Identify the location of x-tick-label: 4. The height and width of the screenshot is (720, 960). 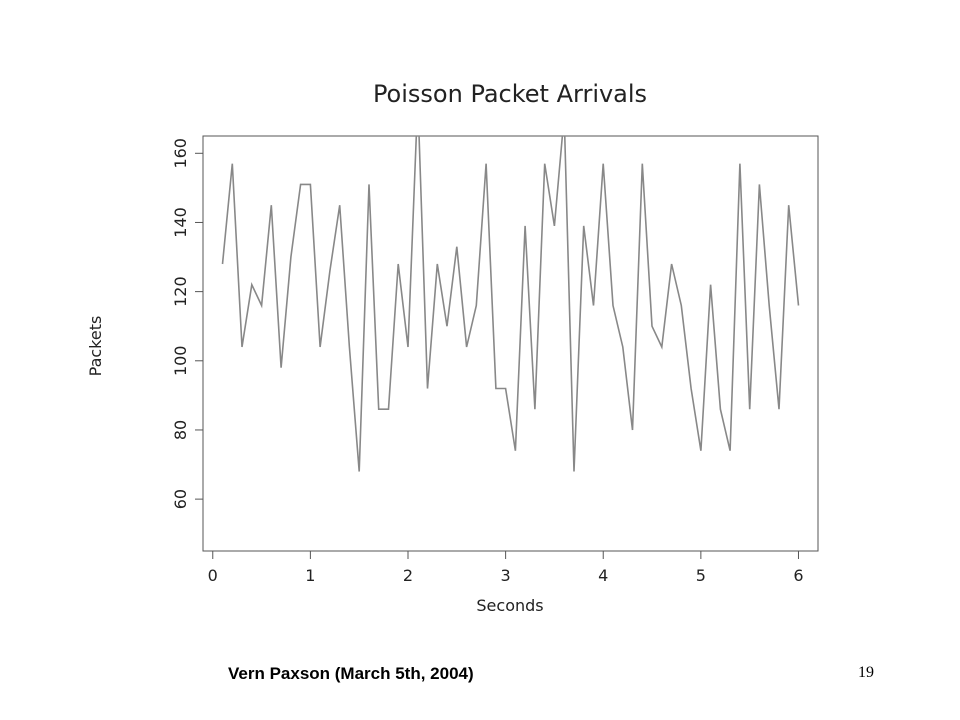
(603, 575).